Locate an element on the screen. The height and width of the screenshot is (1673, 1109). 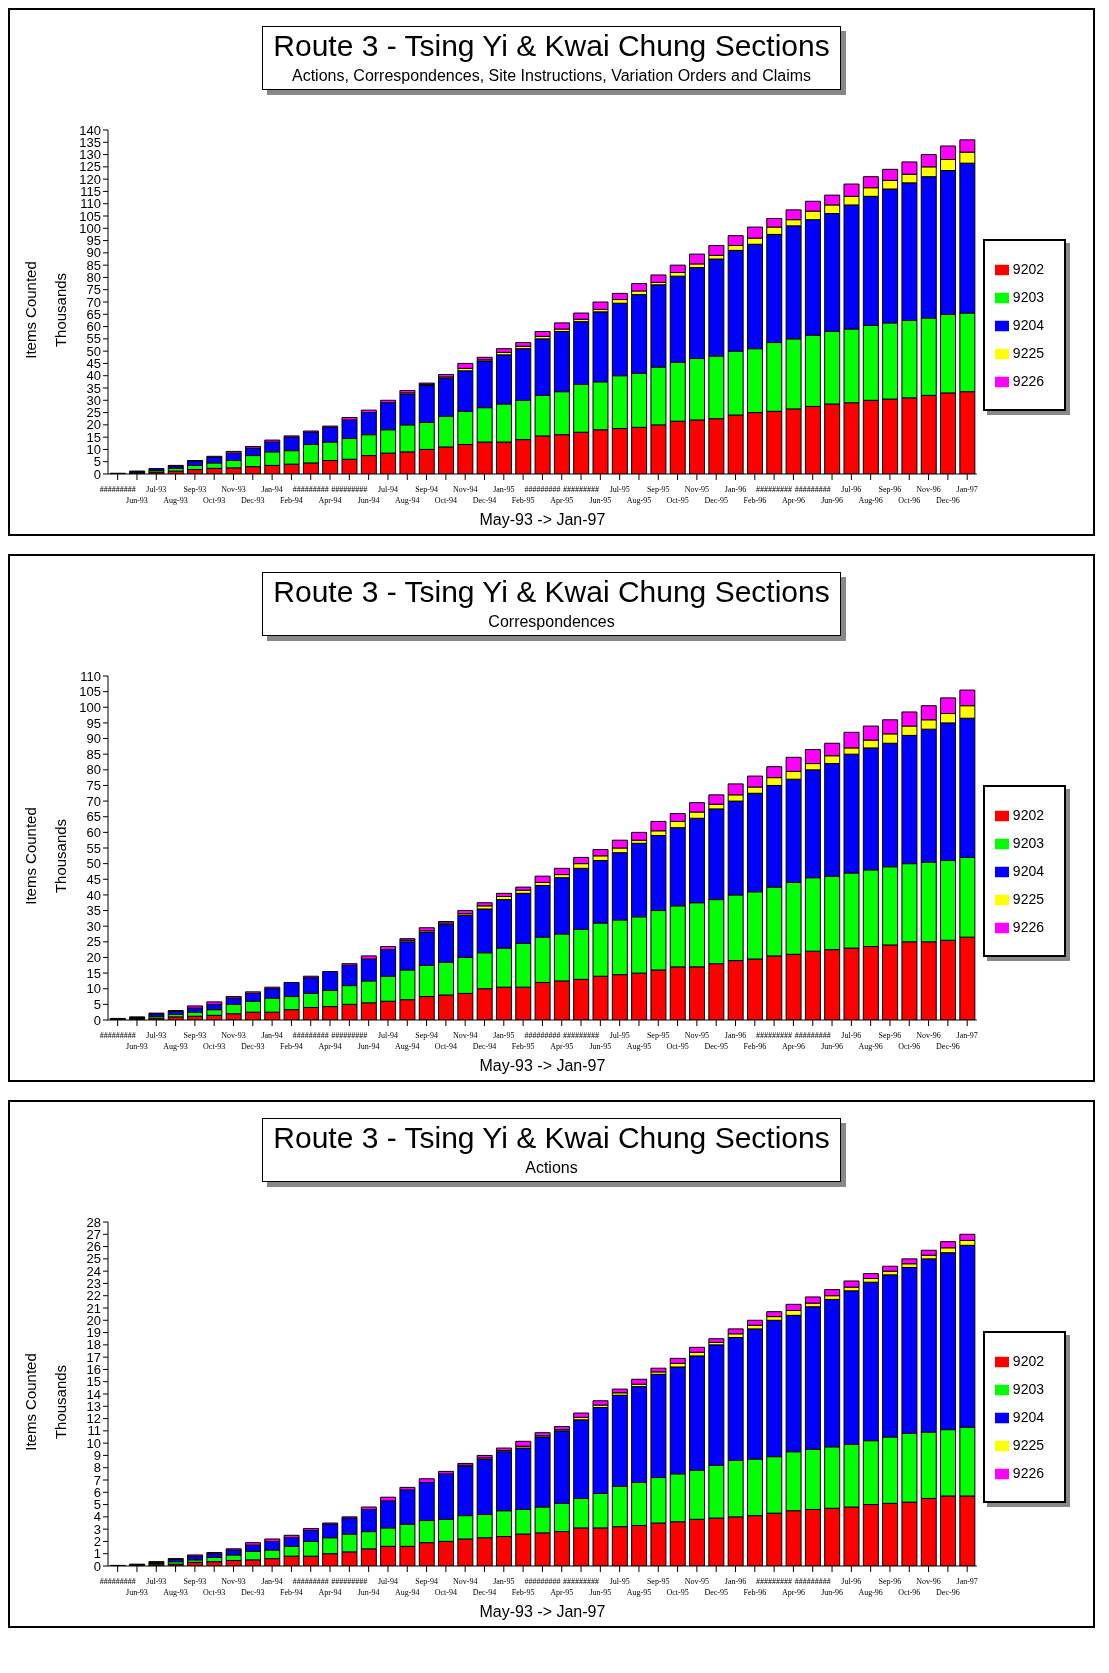
chart-title: Route 3 - Tsing Yi & Kwai Chung Sections is located at coordinates (551, 1138).